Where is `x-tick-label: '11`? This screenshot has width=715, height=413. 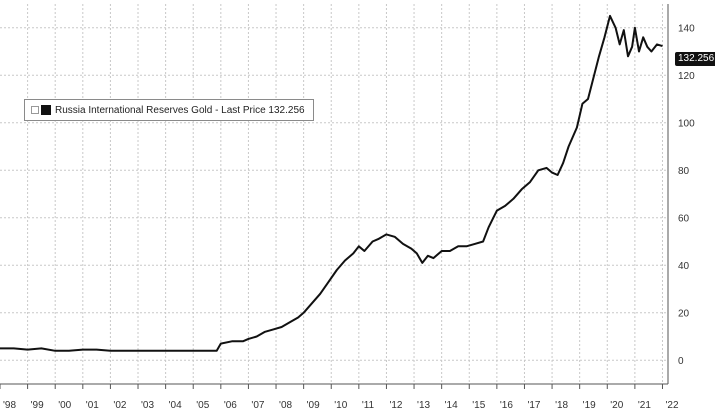 x-tick-label: '11 is located at coordinates (368, 405).